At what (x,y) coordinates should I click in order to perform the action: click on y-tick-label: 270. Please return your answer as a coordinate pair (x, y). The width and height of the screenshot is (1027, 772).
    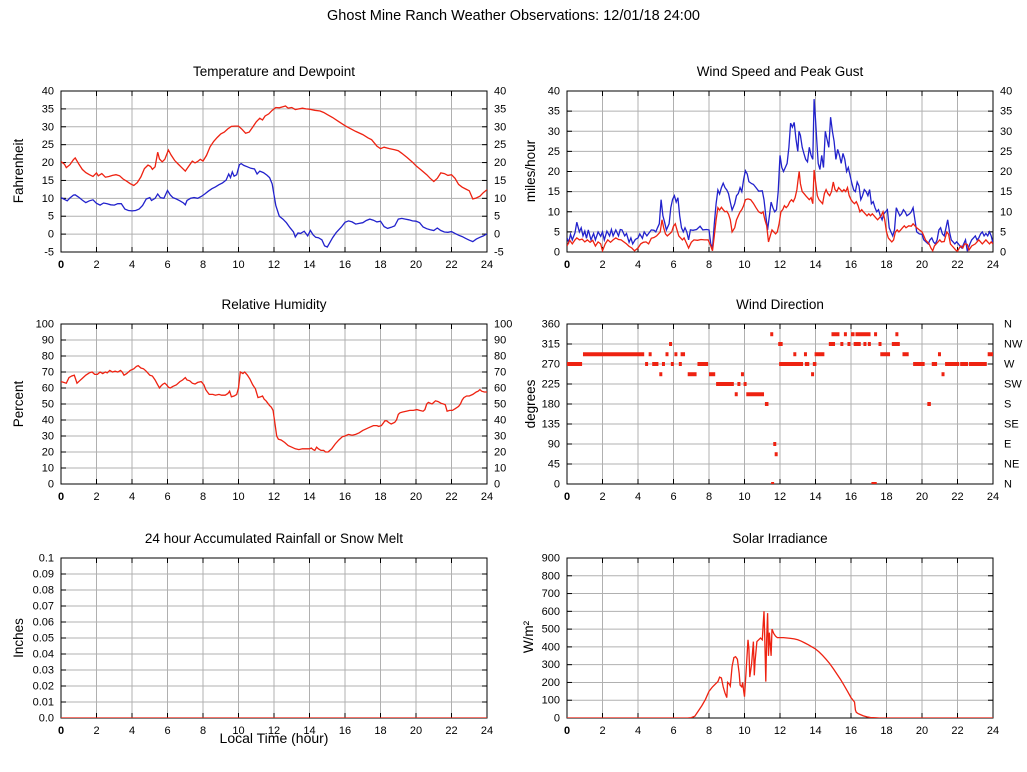
    Looking at the image, I should click on (551, 365).